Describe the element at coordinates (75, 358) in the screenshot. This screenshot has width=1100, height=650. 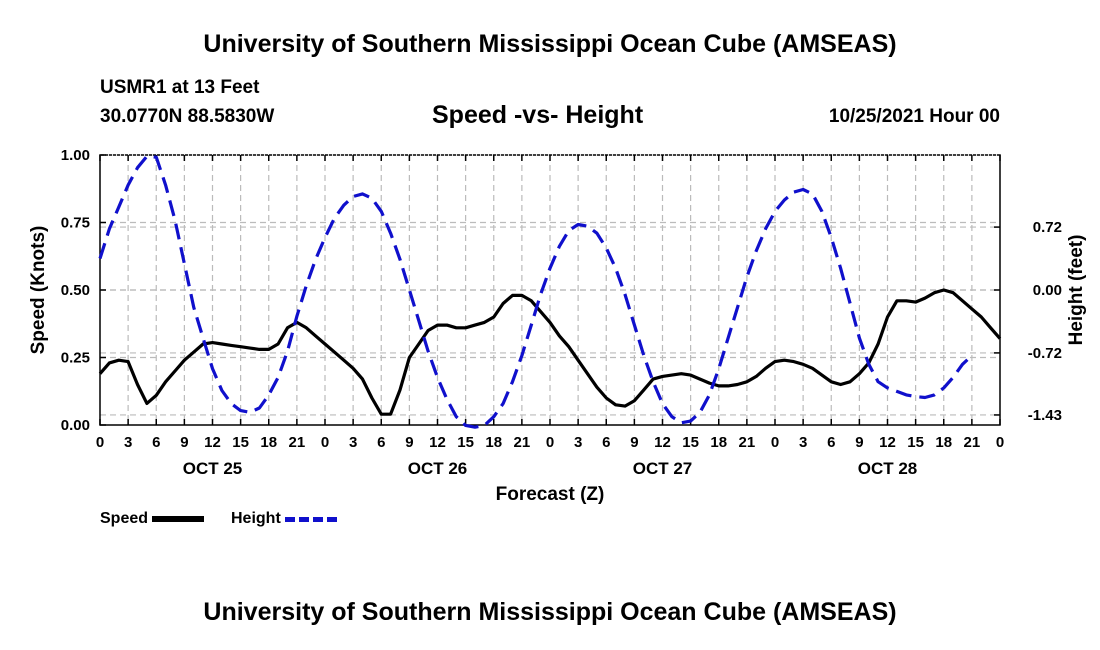
I see `y-tick-label: 0.25` at that location.